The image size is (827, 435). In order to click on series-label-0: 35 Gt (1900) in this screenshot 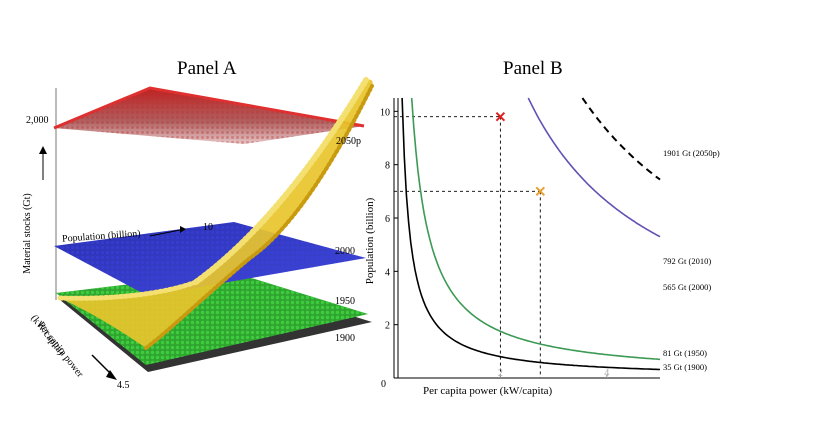, I will do `click(685, 367)`.